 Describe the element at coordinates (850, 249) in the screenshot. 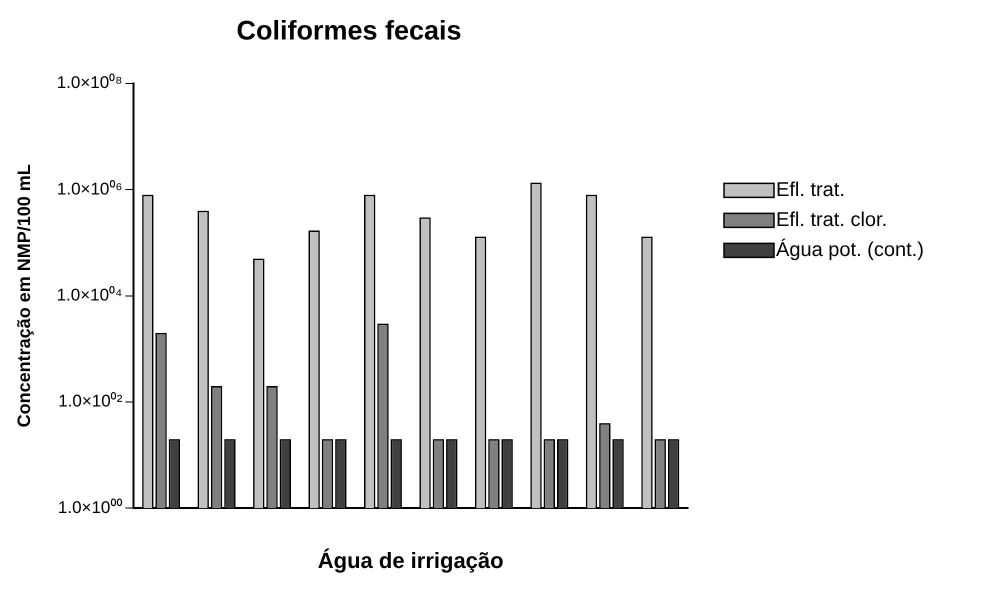

I see `legend-label: Água pot. (cont.)` at that location.